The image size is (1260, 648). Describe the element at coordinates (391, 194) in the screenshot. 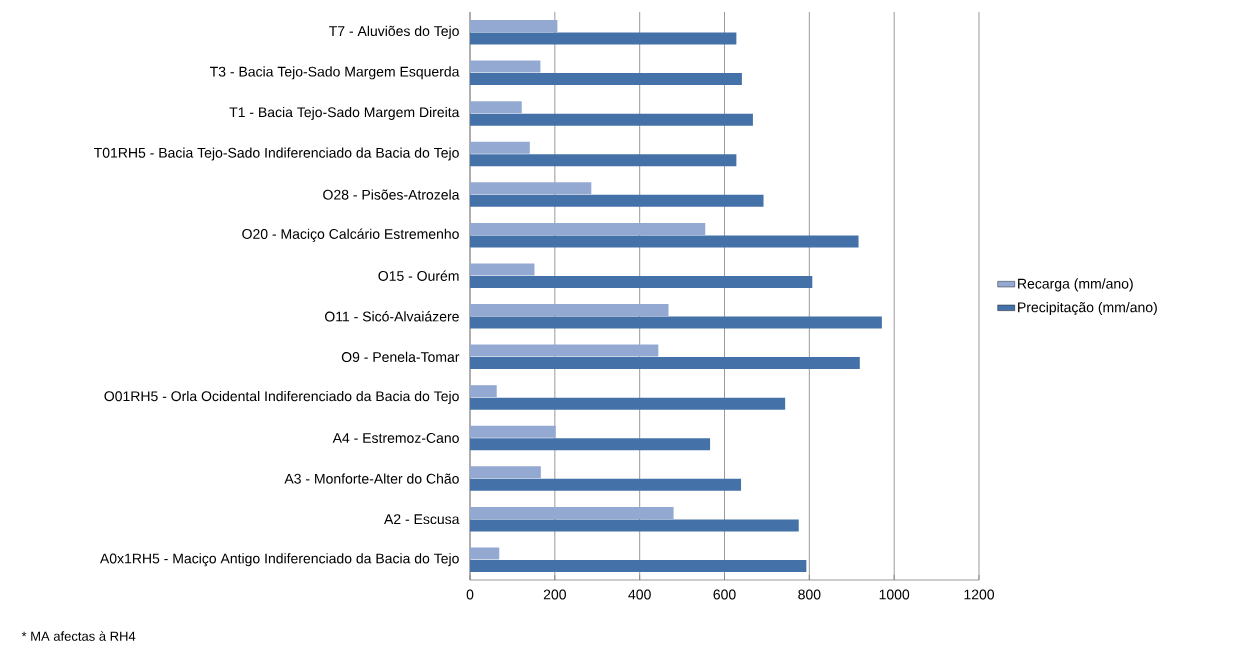

I see `y-tick-label: O28 - Pisões-Atrozela` at that location.